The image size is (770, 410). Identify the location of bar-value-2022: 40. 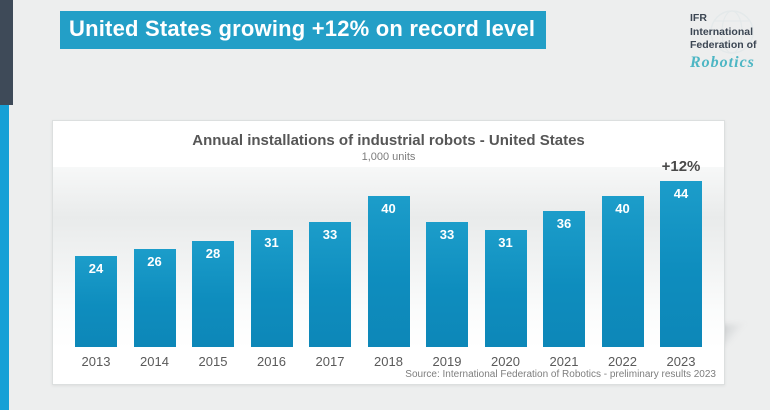
(622, 208).